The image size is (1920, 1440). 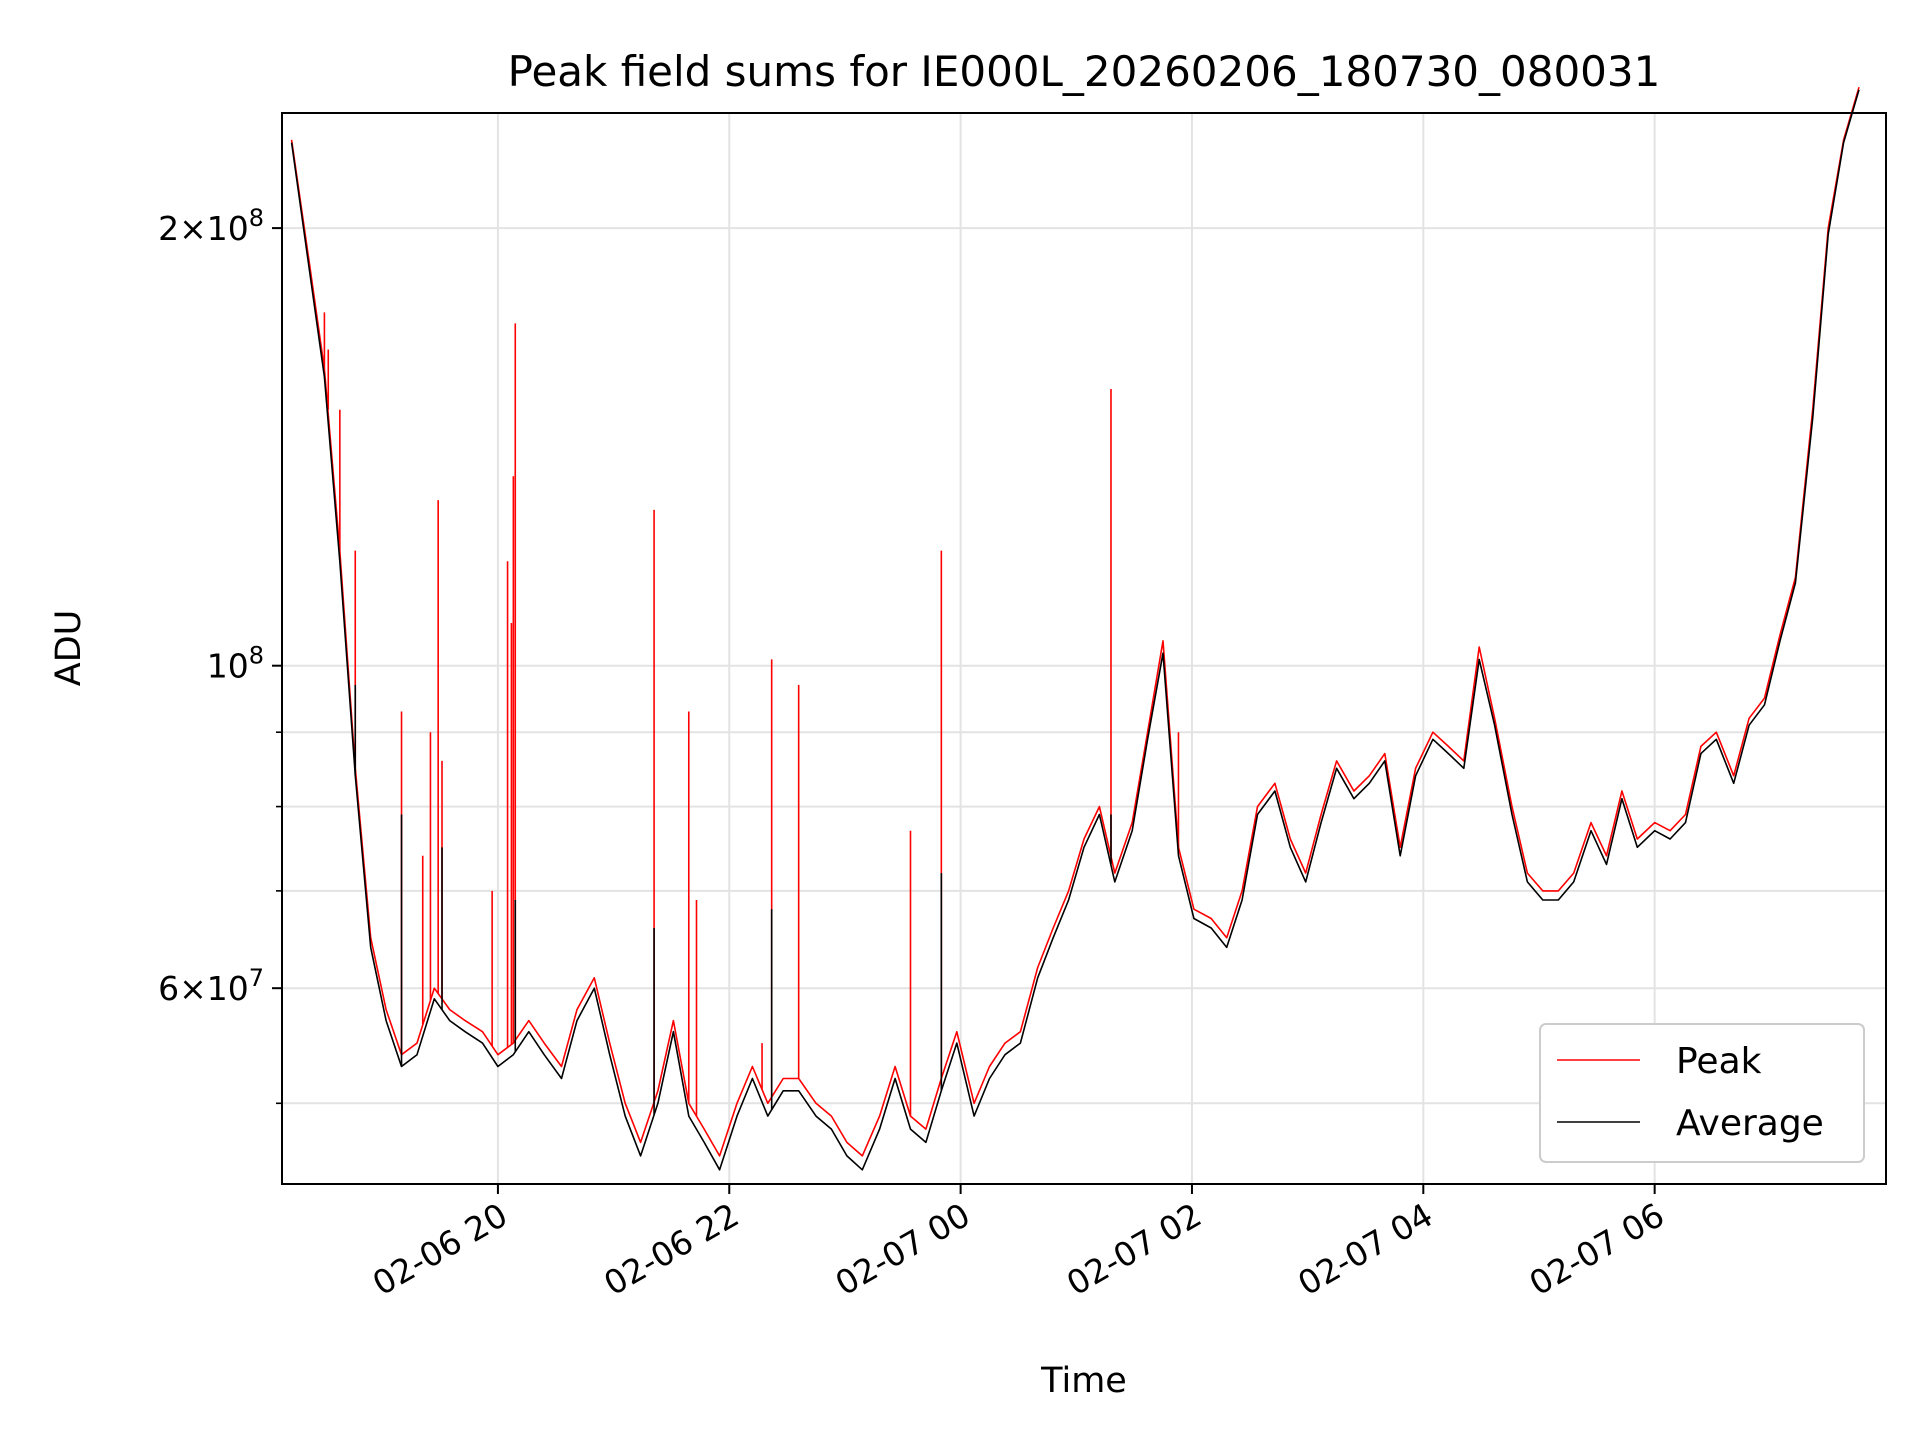 I want to click on legend: Peak Average, so click(x=1702, y=1093).